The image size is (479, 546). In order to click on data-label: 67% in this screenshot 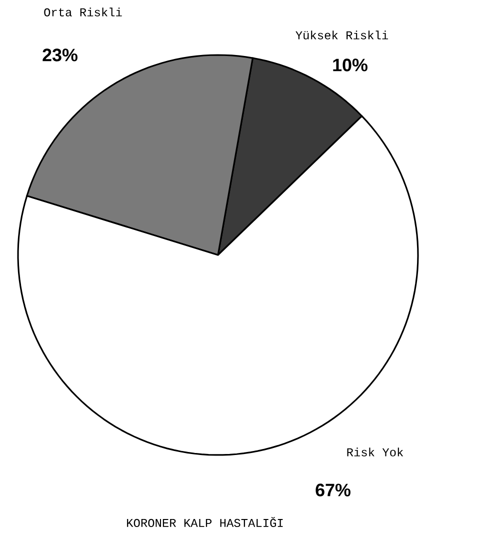, I will do `click(333, 490)`.